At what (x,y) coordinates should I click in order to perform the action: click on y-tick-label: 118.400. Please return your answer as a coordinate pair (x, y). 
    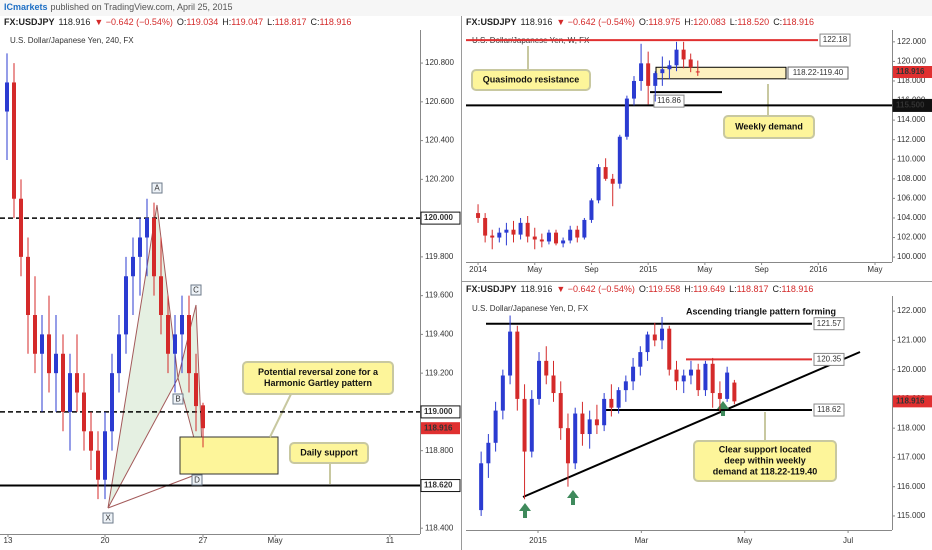
    Looking at the image, I should click on (439, 527).